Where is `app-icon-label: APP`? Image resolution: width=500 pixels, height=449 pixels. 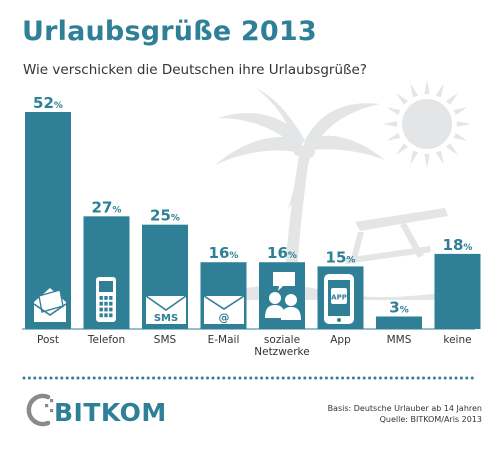
app-icon-label: APP is located at coordinates (339, 298).